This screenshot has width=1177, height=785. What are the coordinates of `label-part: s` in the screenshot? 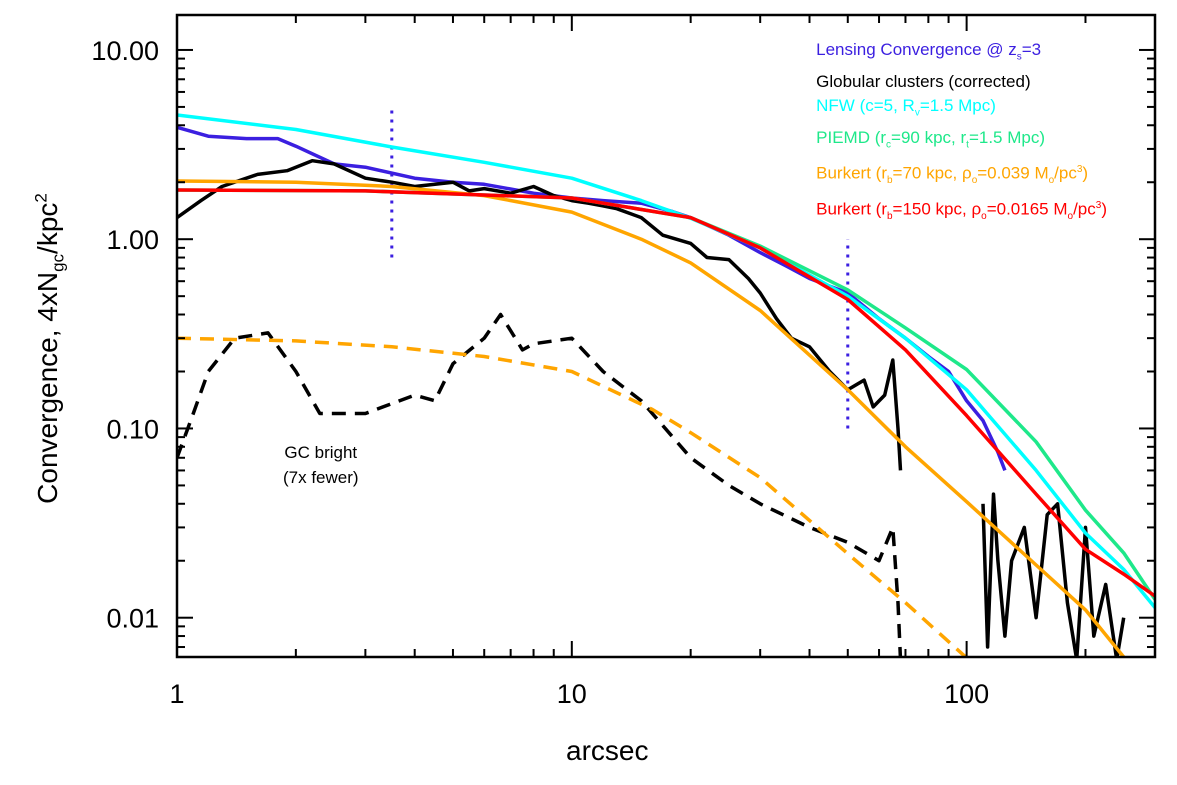 It's located at (1019, 57).